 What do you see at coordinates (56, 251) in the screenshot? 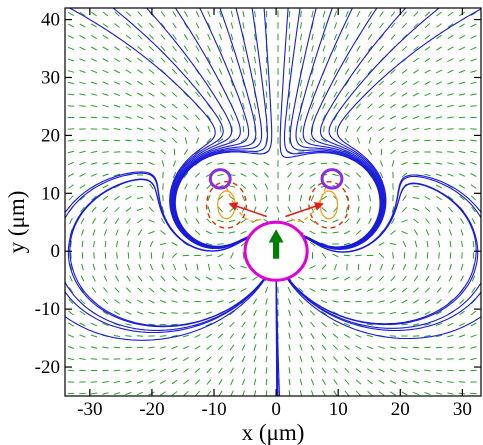
I see `y-tick-label: 0` at bounding box center [56, 251].